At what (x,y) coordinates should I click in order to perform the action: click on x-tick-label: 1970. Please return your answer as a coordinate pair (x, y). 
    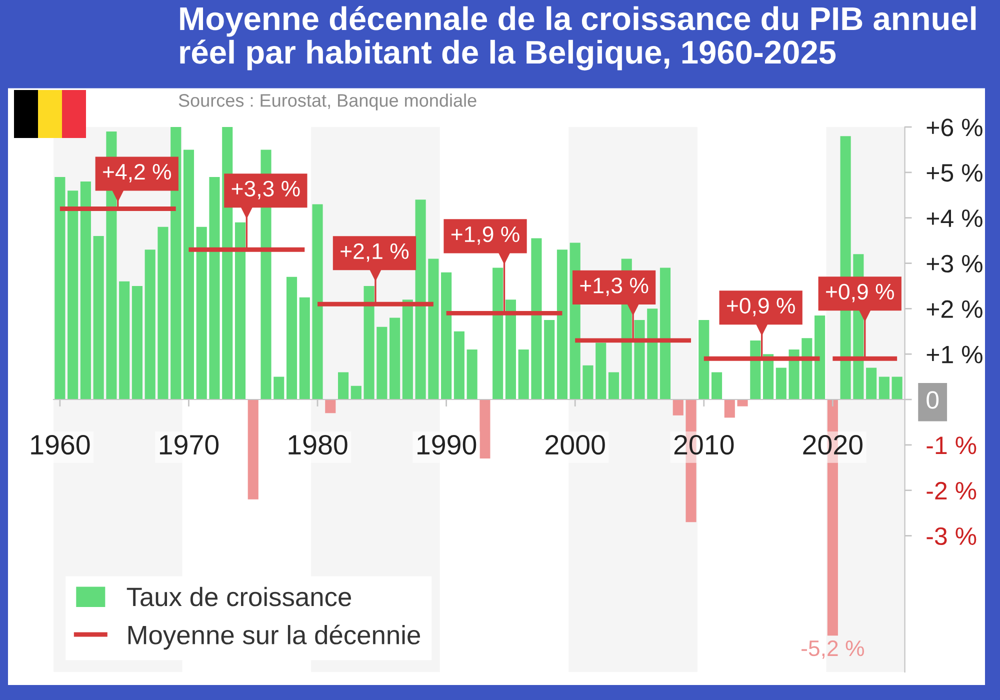
    Looking at the image, I should click on (189, 444).